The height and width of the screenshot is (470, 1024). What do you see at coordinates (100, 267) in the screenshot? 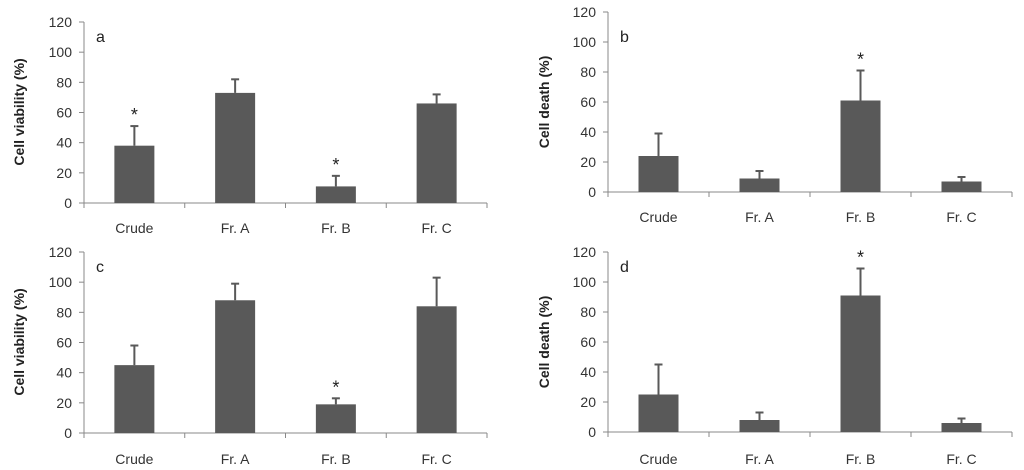
I see `panel-label: c` at bounding box center [100, 267].